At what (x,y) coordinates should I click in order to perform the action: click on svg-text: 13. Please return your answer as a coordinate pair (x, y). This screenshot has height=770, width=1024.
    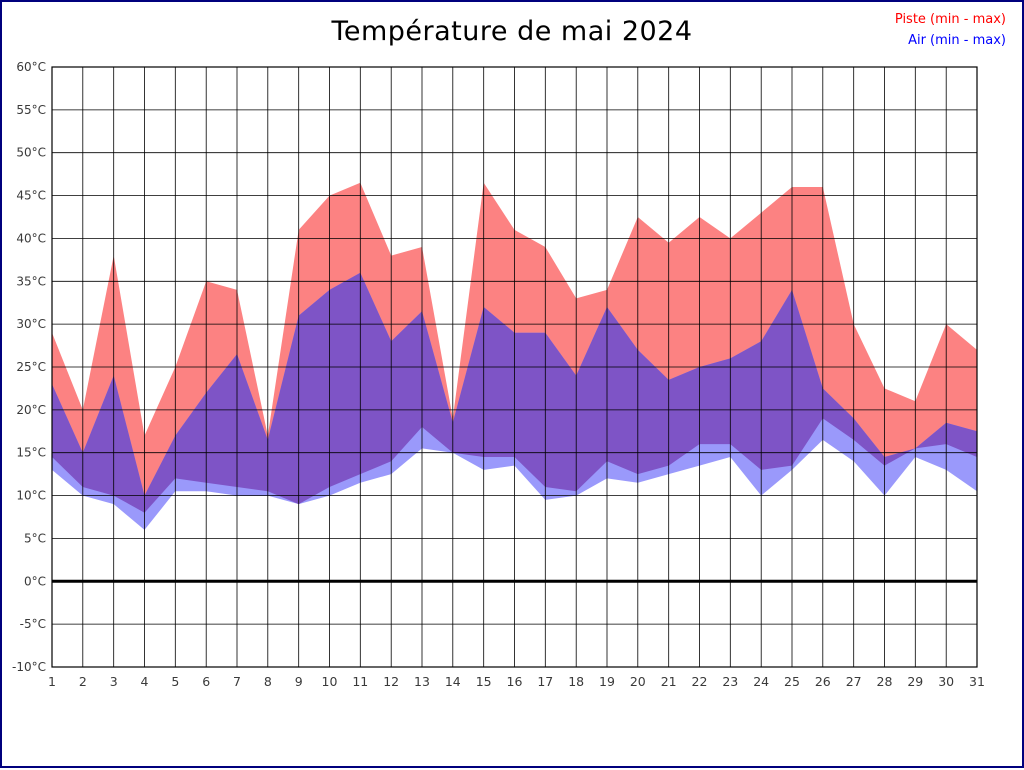
    Looking at the image, I should click on (422, 681).